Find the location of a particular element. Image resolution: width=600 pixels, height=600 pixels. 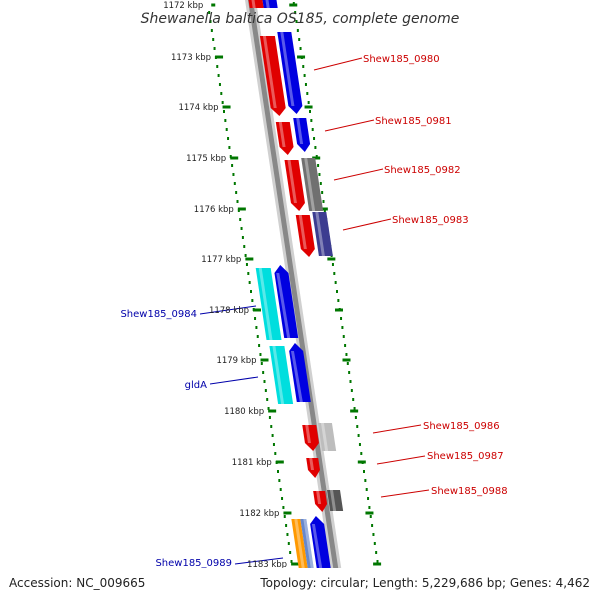

gene-shew185-0987-red is located at coordinates (313, 468).